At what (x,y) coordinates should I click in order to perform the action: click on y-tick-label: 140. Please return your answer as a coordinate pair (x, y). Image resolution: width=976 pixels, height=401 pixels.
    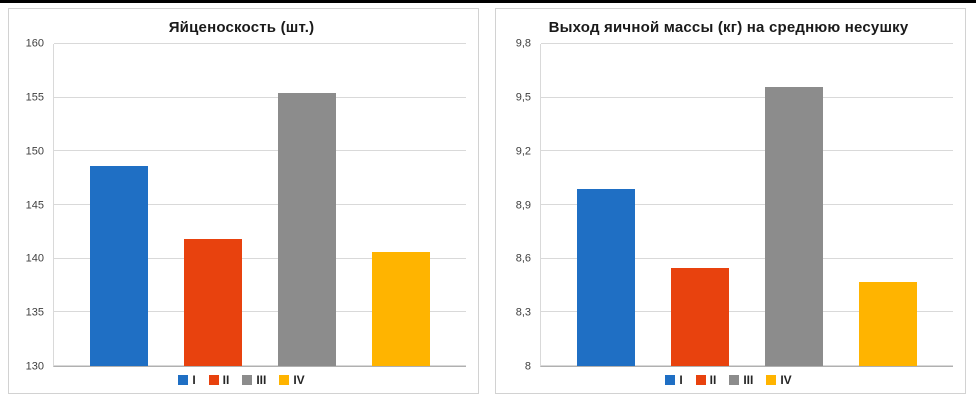
    Looking at the image, I should click on (34, 258).